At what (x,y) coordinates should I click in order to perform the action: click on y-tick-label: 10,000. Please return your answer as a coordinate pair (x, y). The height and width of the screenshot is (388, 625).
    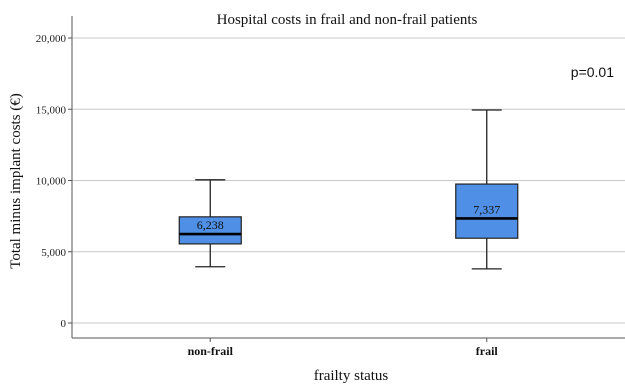
    Looking at the image, I should click on (51, 182).